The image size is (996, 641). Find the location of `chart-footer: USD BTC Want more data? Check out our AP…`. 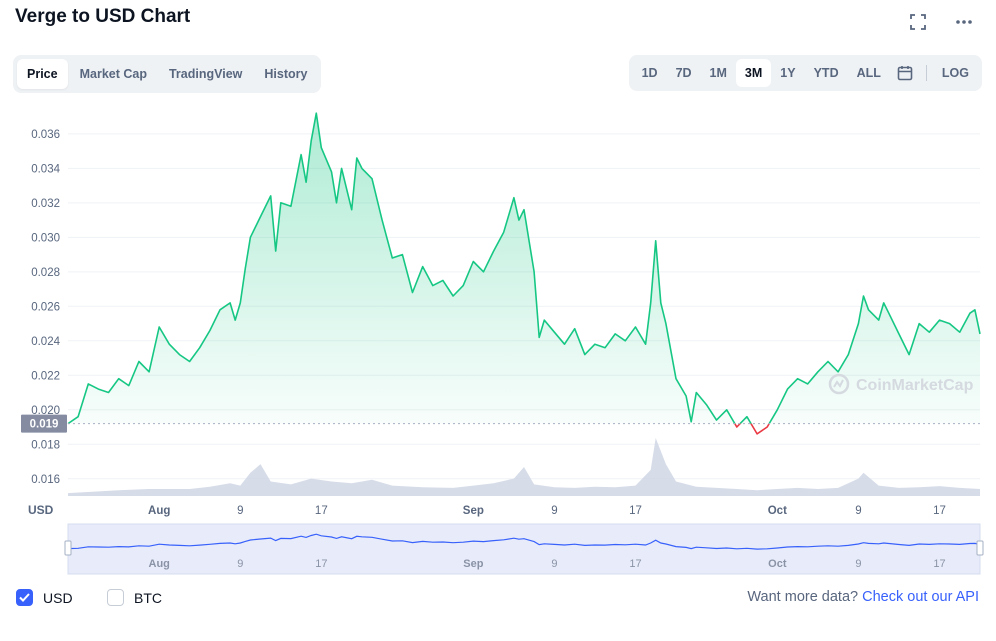

chart-footer: USD BTC Want more data? Check out our AP… is located at coordinates (498, 599).